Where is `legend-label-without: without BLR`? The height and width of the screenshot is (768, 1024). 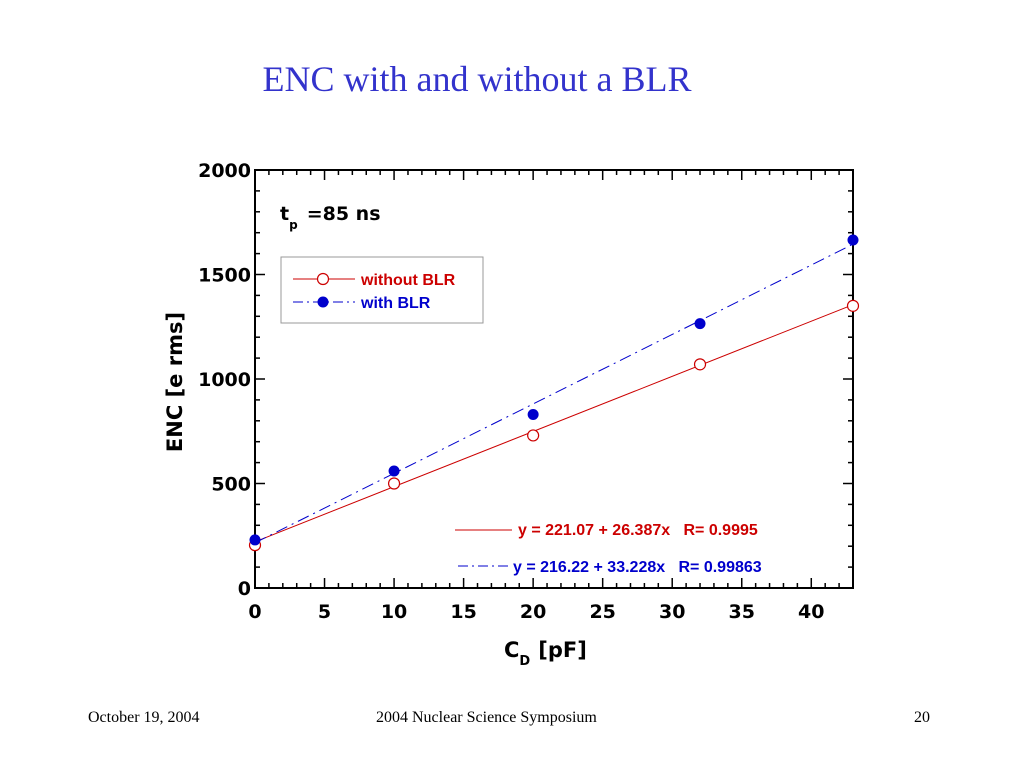 legend-label-without: without BLR is located at coordinates (408, 280).